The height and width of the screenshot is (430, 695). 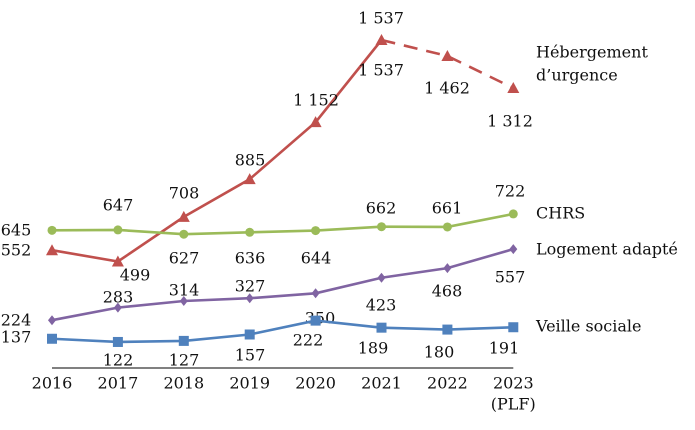 I want to click on data-label: 468, so click(x=447, y=291).